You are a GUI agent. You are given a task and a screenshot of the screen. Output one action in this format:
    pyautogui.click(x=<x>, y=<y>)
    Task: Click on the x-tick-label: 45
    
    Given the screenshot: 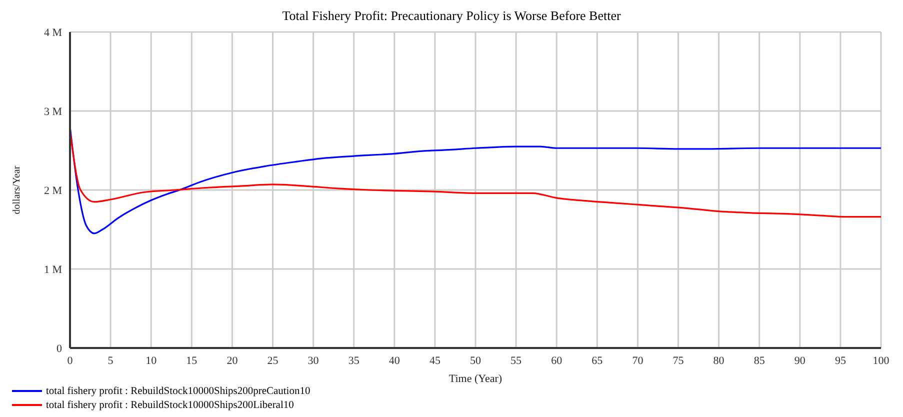 What is the action you would take?
    pyautogui.click(x=435, y=360)
    